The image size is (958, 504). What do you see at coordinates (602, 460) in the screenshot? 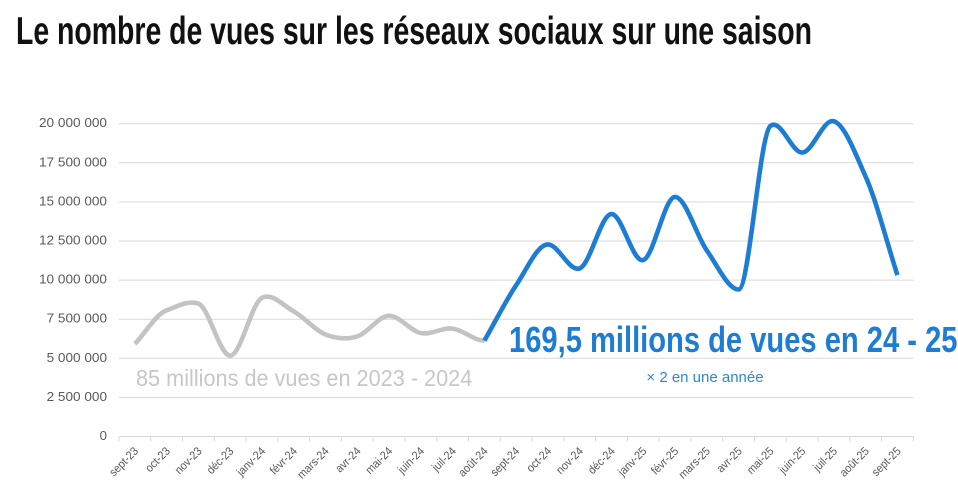
I see `svg-text: déc-24` at bounding box center [602, 460].